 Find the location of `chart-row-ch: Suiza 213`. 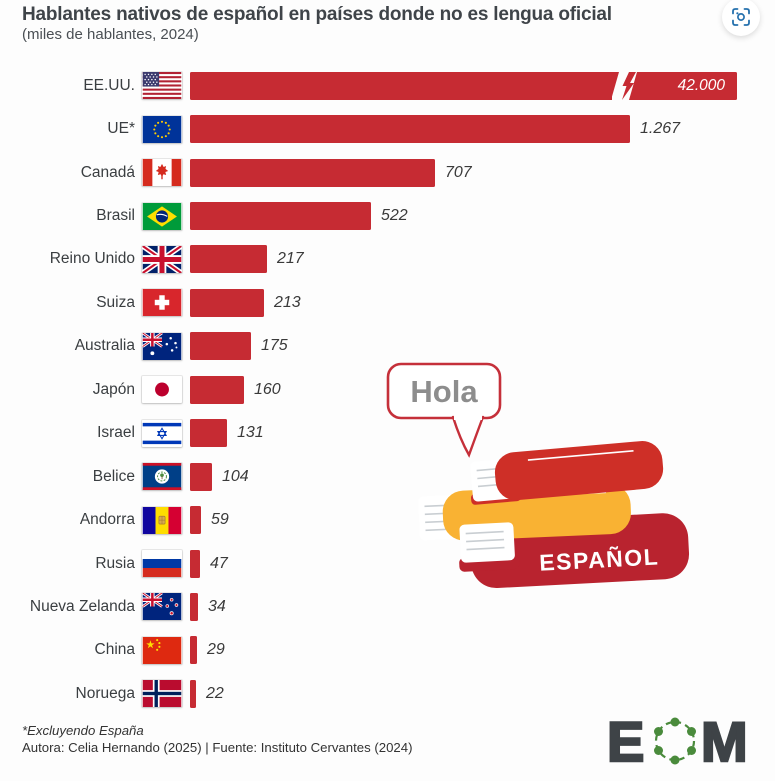

chart-row-ch: Suiza 213 is located at coordinates (387, 302).